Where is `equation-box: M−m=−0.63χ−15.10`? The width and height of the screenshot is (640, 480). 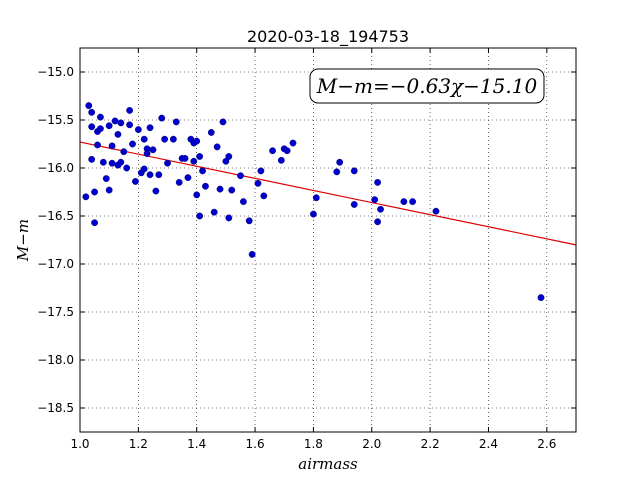 equation-box: M−m=−0.63χ−15.10 is located at coordinates (427, 86).